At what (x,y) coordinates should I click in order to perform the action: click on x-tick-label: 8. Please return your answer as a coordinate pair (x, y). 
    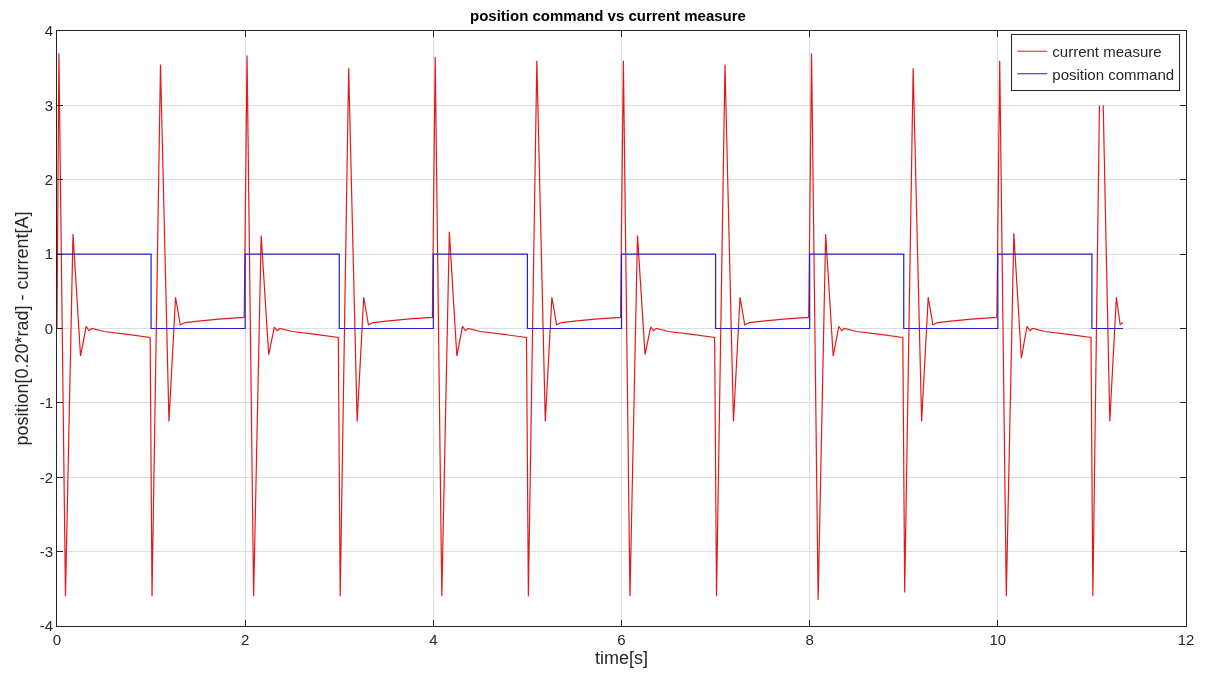
    Looking at the image, I should click on (809, 639).